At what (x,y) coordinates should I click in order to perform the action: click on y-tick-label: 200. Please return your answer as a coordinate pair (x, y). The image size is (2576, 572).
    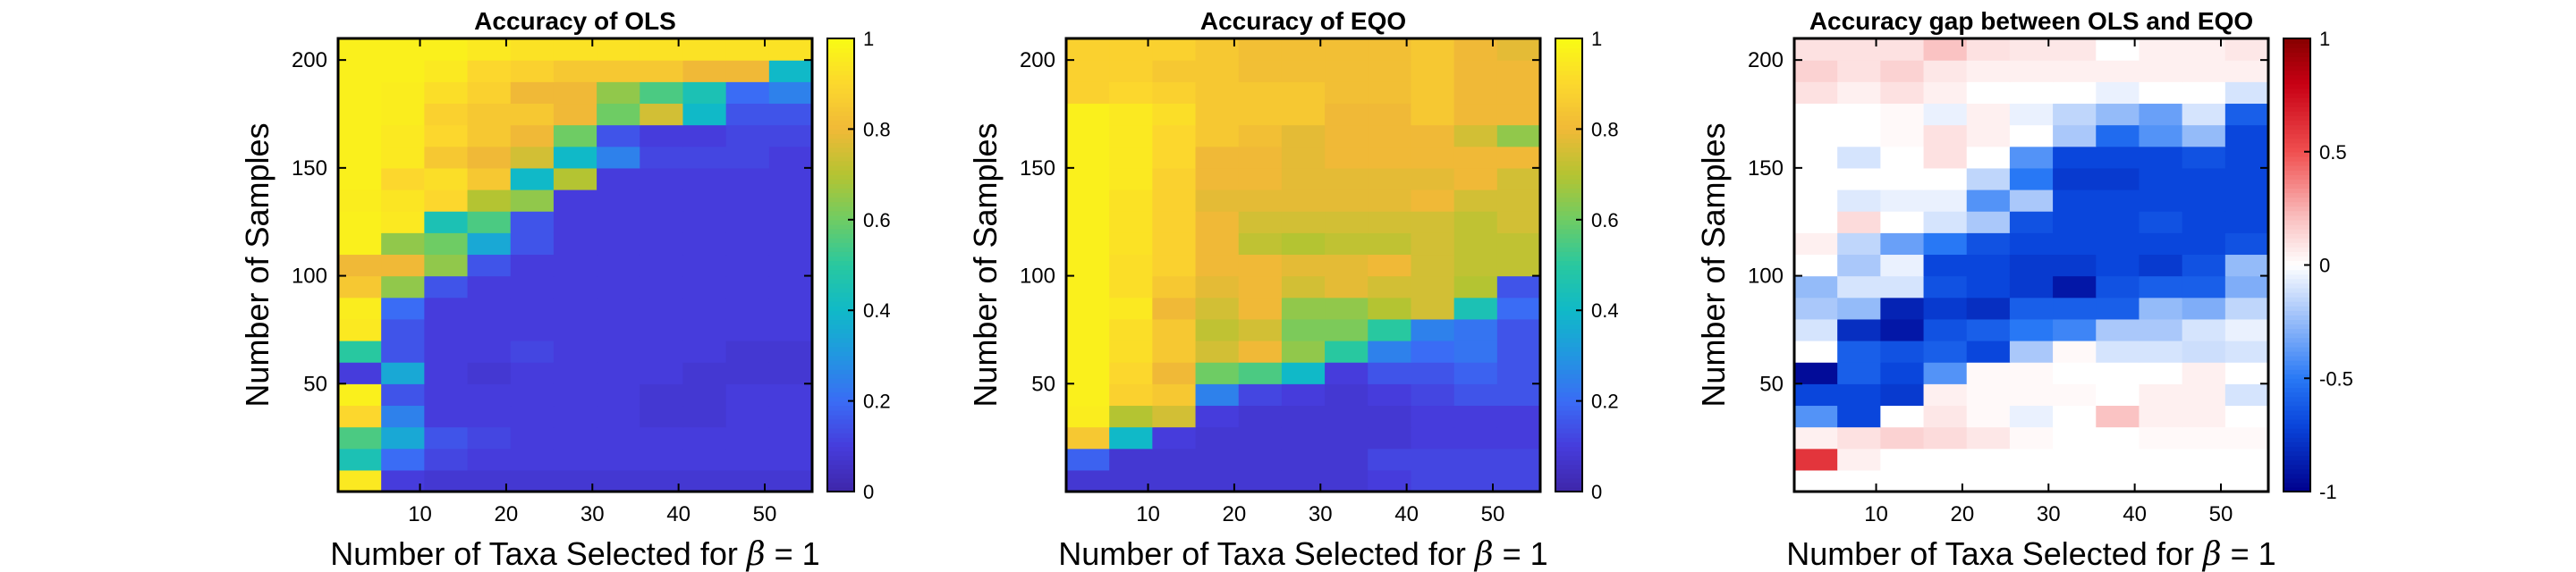
    Looking at the image, I should click on (1037, 60).